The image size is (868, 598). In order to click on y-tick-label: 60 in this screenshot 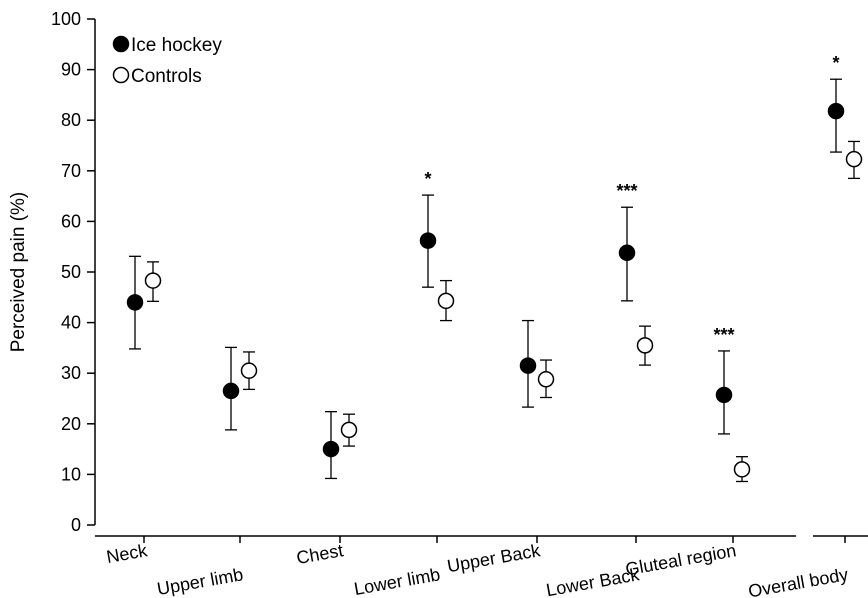, I will do `click(71, 221)`.